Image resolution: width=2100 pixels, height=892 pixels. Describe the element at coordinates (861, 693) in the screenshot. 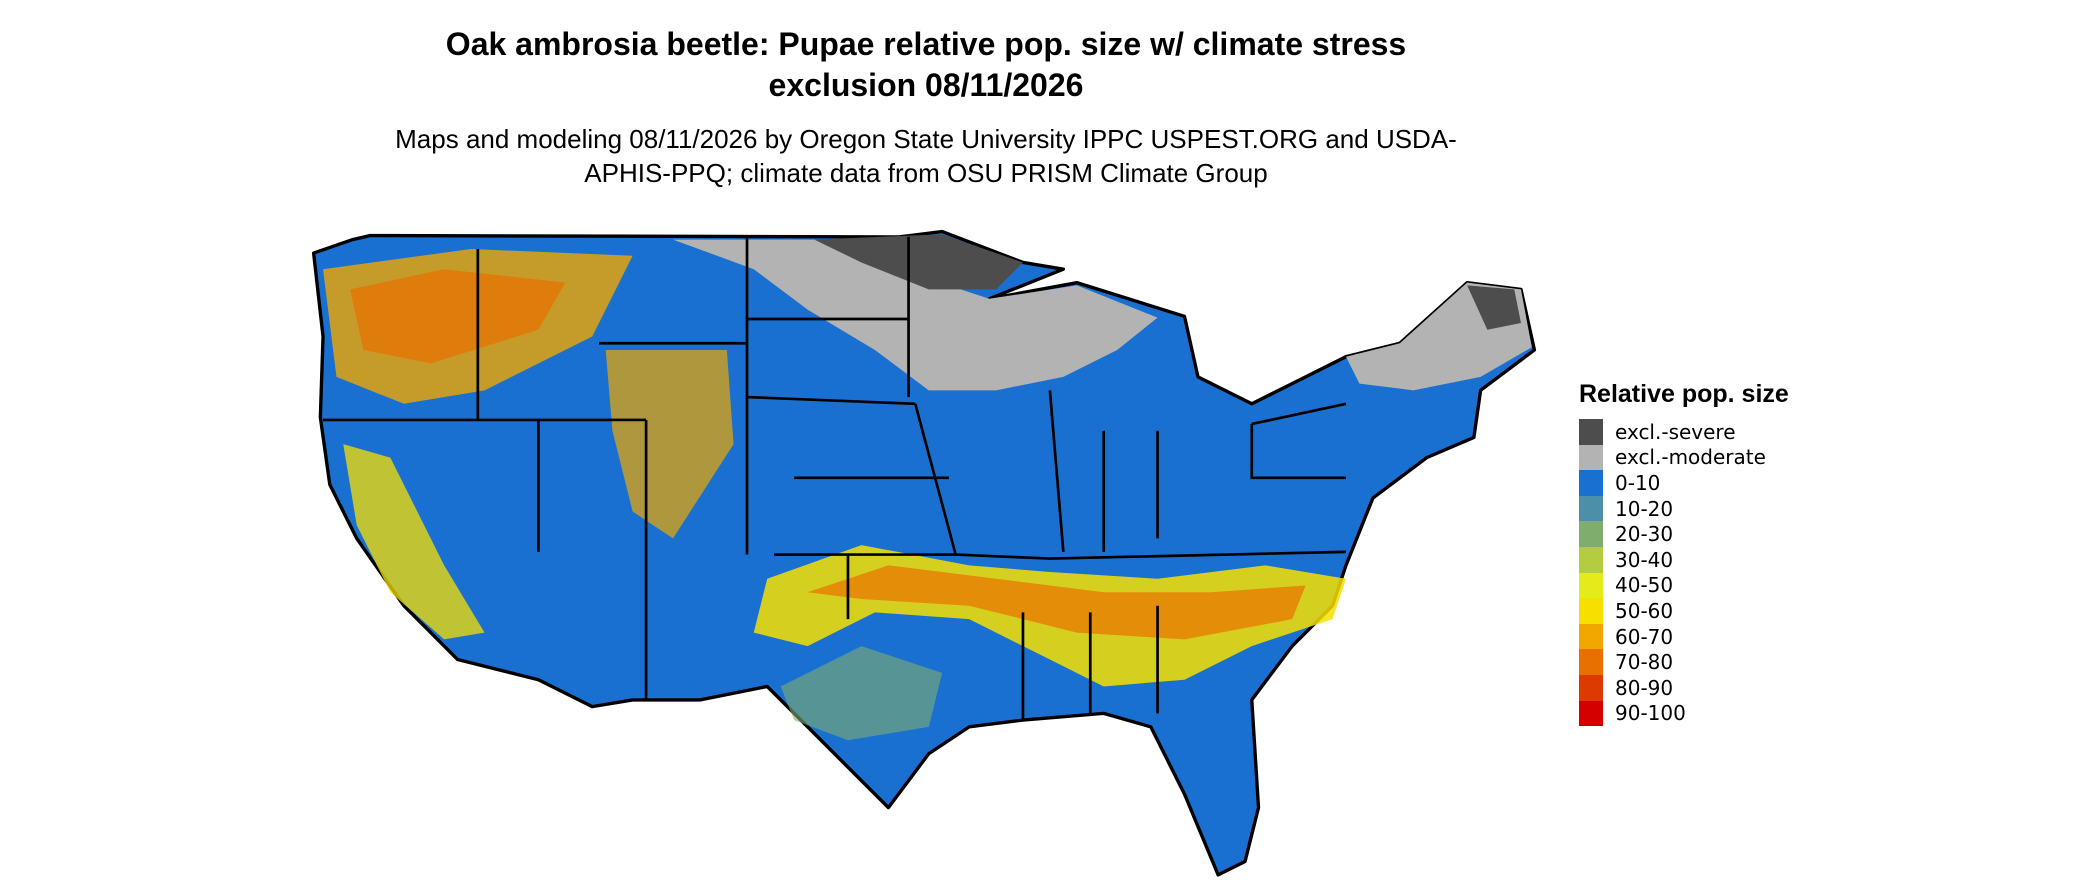

I see `moderate-texas` at that location.